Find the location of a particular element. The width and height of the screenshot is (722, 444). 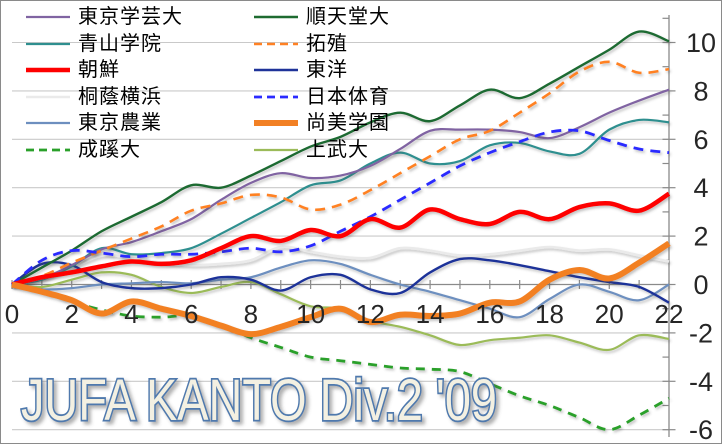

series-line is located at coordinates (340, 289).